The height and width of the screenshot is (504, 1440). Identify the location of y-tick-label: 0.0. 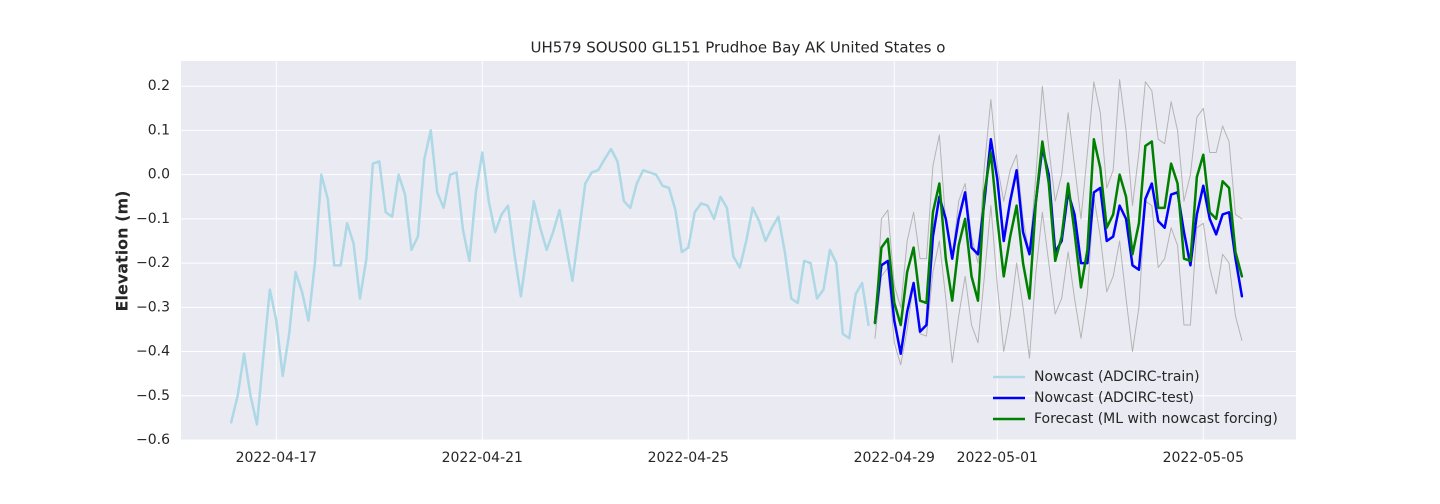
(159, 175).